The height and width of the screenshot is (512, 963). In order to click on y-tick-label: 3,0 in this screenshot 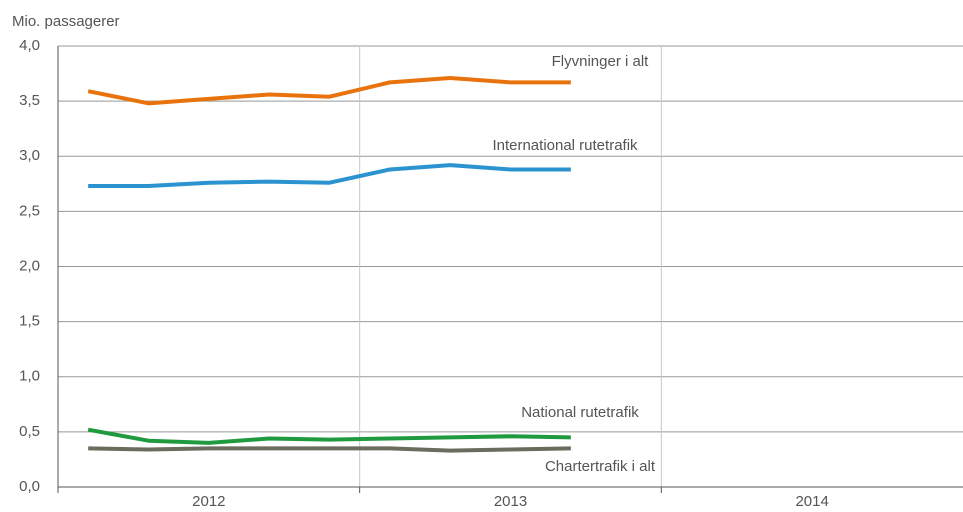, I will do `click(29, 155)`.